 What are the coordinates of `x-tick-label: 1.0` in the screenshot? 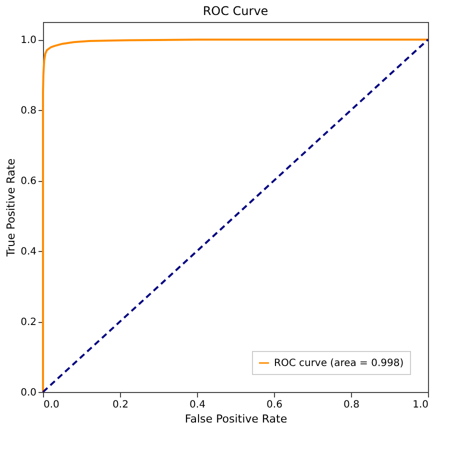 It's located at (420, 405).